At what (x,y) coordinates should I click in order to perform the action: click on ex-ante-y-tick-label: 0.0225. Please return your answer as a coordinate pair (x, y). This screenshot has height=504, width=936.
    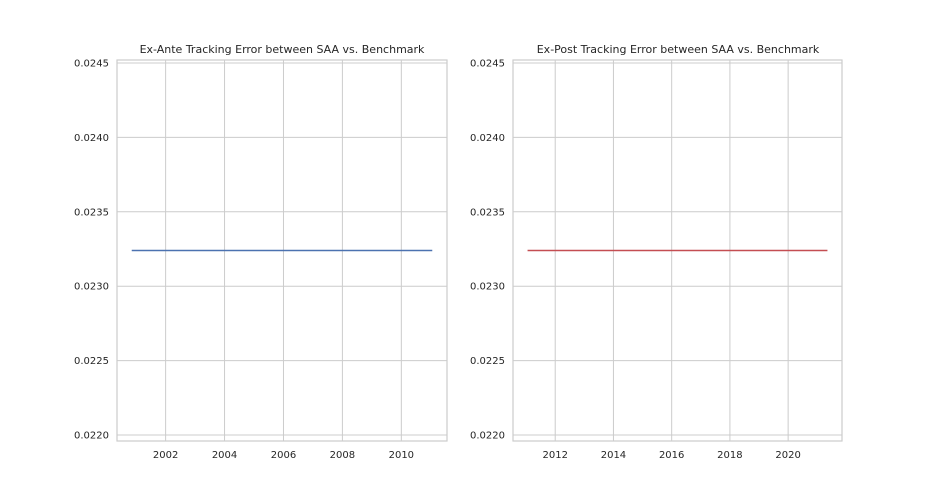
    Looking at the image, I should click on (91, 361).